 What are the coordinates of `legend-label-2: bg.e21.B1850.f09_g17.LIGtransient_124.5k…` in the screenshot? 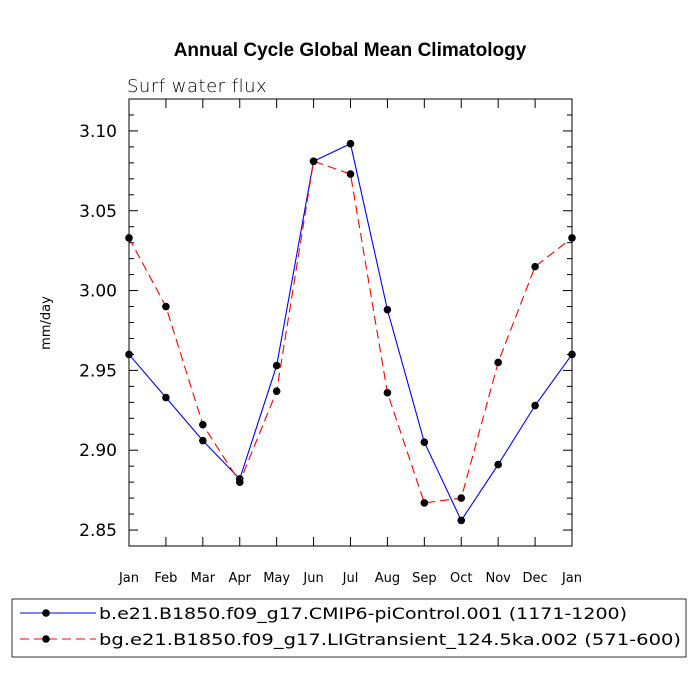 It's located at (390, 640).